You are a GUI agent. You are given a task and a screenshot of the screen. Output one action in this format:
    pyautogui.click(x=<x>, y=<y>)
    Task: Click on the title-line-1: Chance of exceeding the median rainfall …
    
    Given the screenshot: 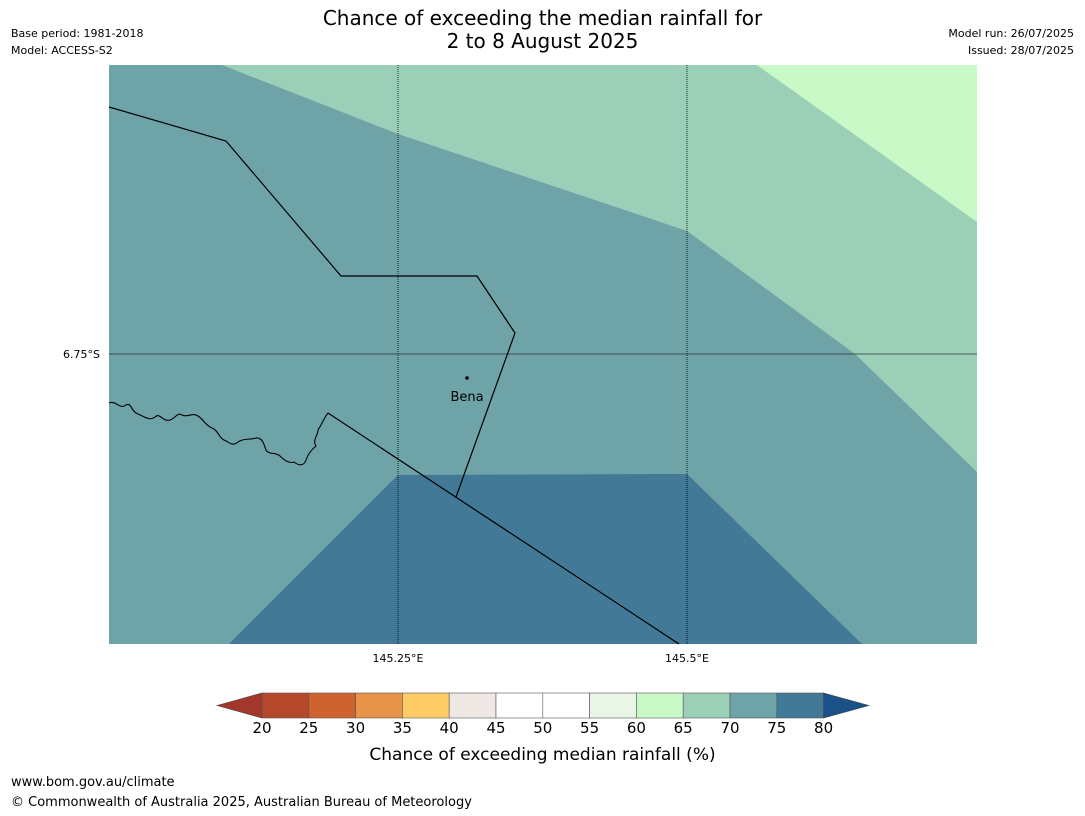 What is the action you would take?
    pyautogui.click(x=542, y=18)
    